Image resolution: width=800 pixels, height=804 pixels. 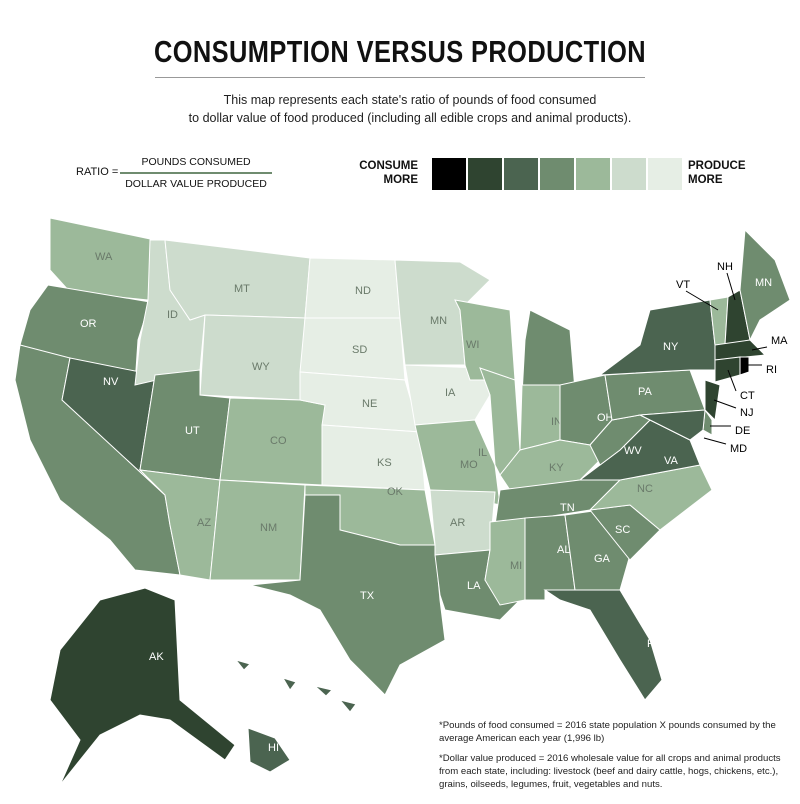 I want to click on state-label: ID, so click(x=172, y=315).